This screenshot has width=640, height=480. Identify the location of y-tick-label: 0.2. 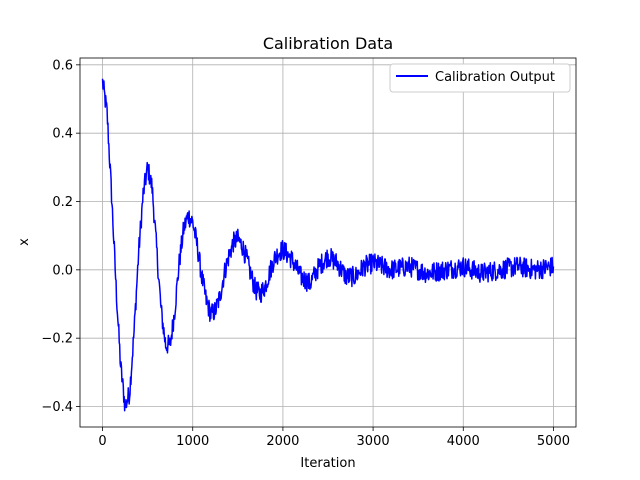
(62, 202).